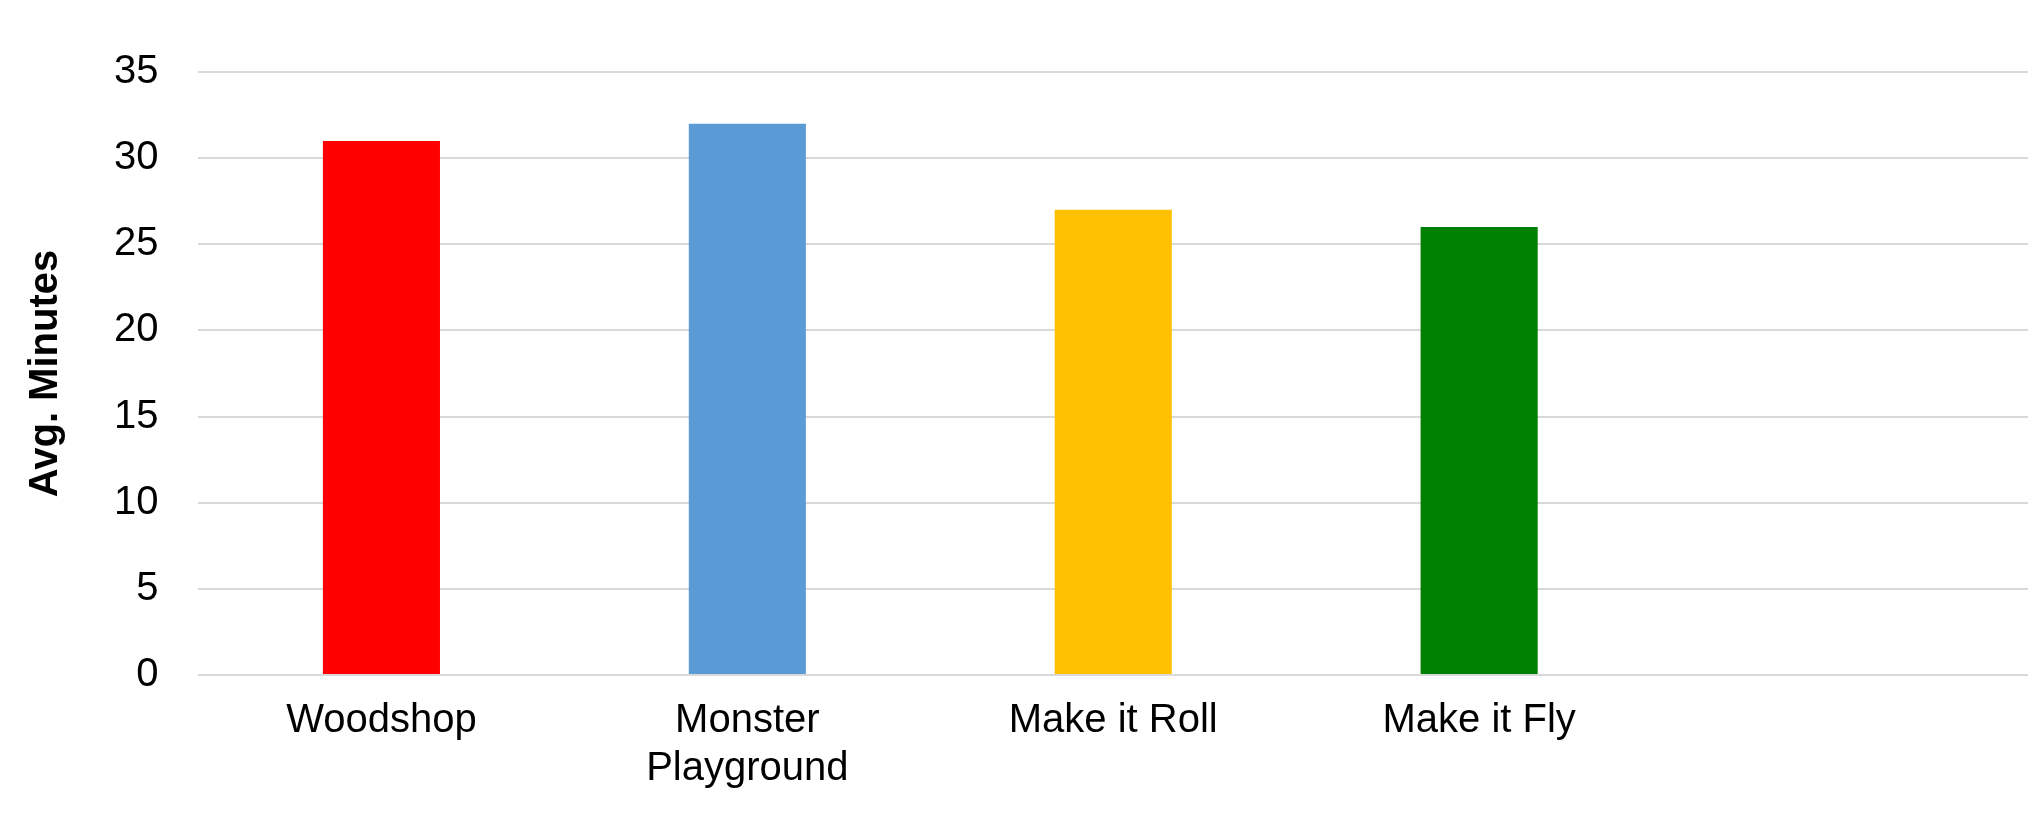  What do you see at coordinates (136, 327) in the screenshot?
I see `y-tick-label: 20` at bounding box center [136, 327].